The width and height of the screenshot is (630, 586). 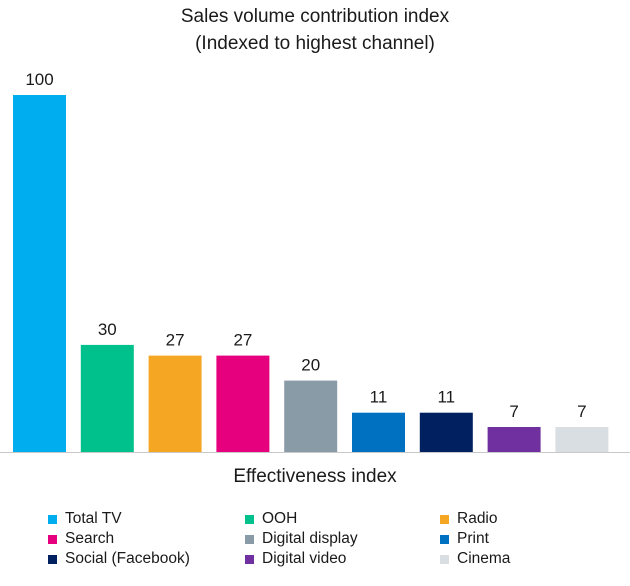 I want to click on legend-item: Radio, so click(x=469, y=519).